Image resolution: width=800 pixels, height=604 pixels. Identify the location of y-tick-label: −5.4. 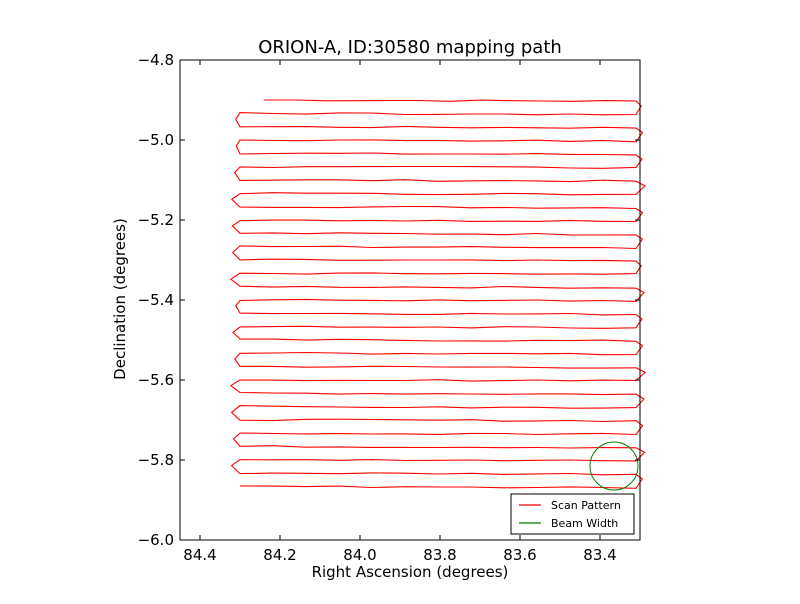
(156, 300).